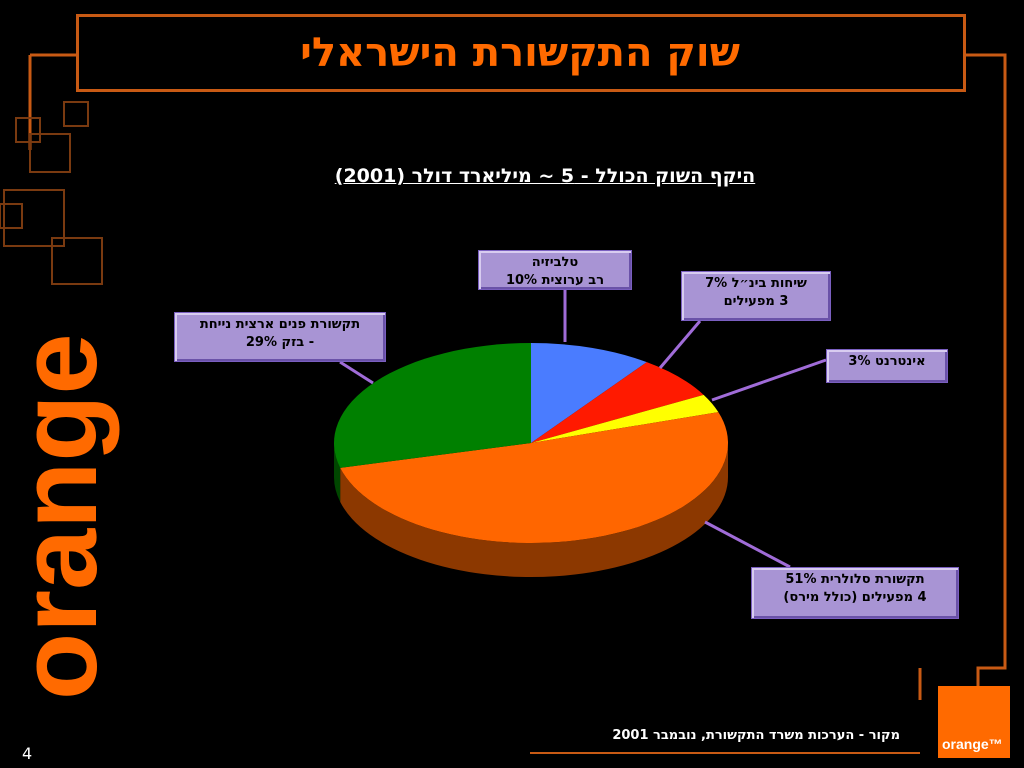 The height and width of the screenshot is (768, 1024). Describe the element at coordinates (555, 280) in the screenshot. I see `slice-label-line: רב ערוצית 10%` at that location.